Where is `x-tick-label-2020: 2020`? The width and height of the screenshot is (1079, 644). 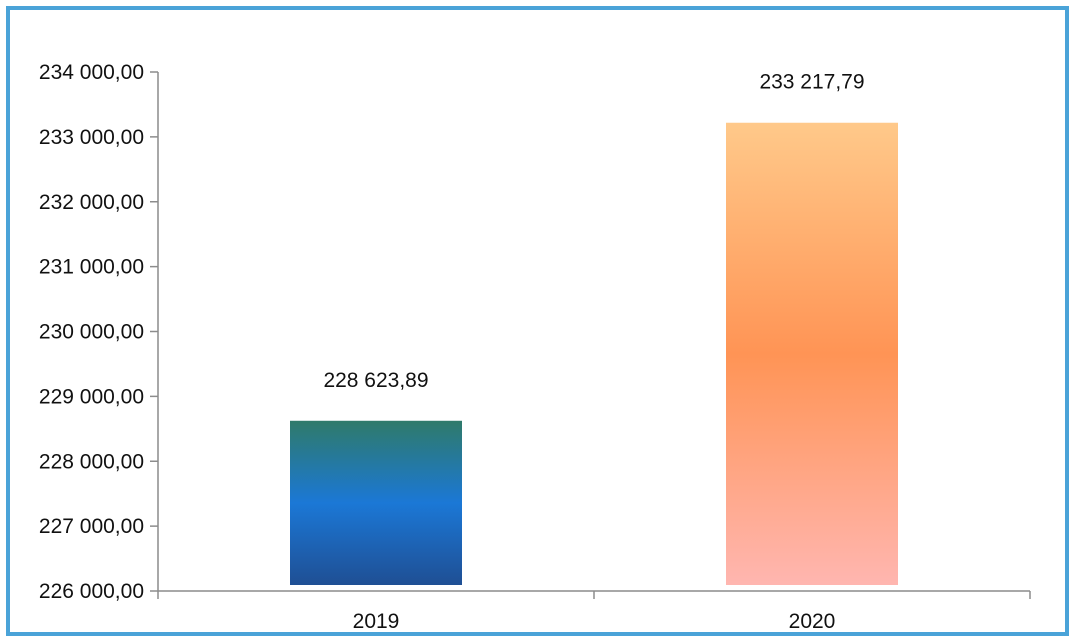 x-tick-label-2020: 2020 is located at coordinates (812, 621).